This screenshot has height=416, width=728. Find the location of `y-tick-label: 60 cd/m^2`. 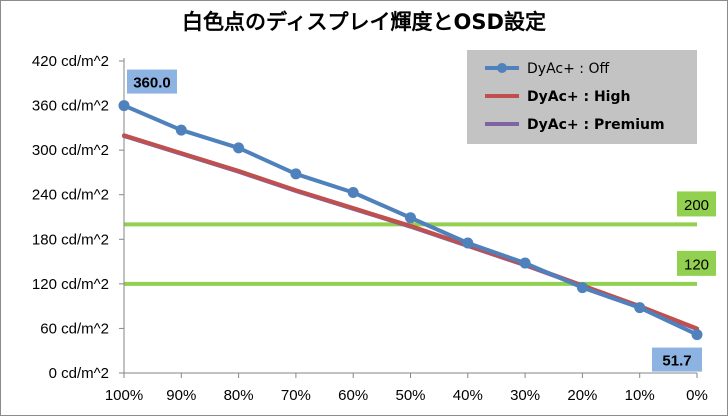

y-tick-label: 60 cd/m^2 is located at coordinates (74, 328).